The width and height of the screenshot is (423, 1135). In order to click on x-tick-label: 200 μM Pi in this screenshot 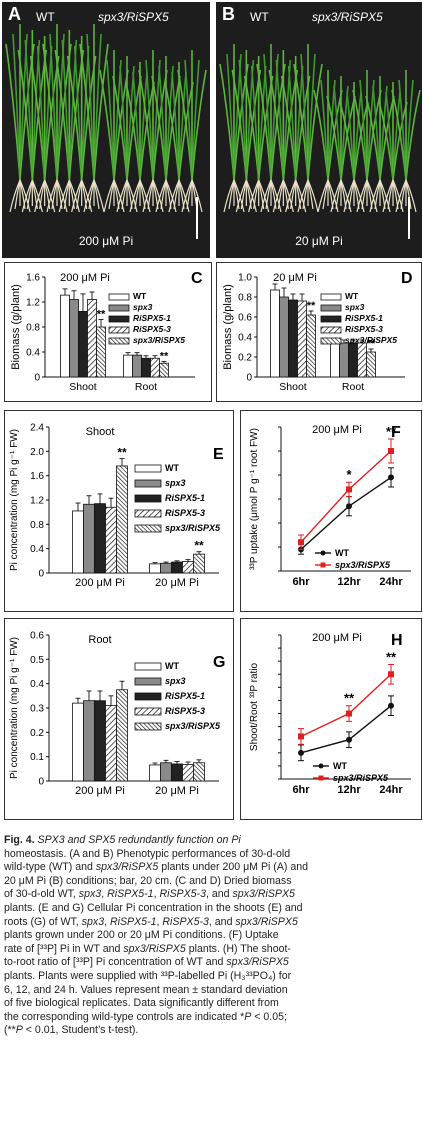, I will do `click(100, 791)`.